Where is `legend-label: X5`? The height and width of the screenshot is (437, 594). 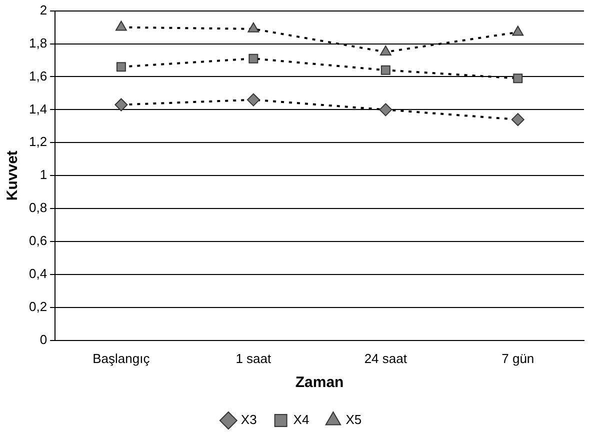
legend-label: X5 is located at coordinates (354, 420).